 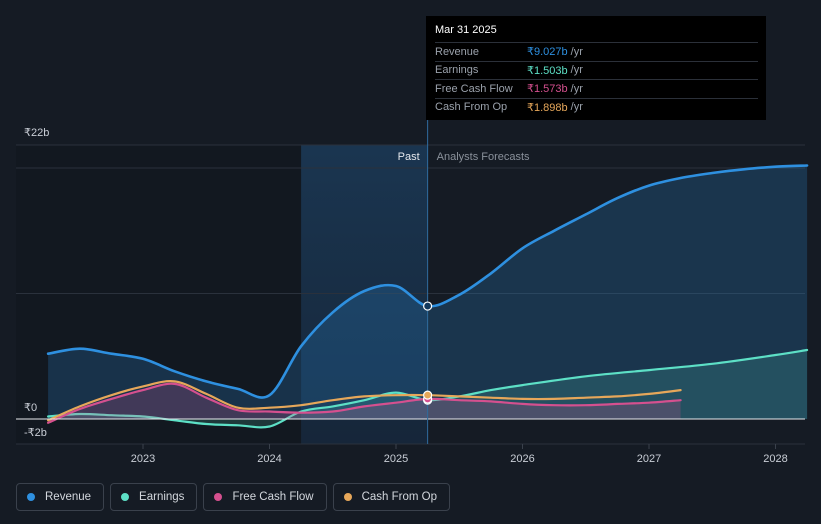 I want to click on tooltip-row-free-cash-flow: Free Cash Flow ₹1.573b /yr, so click(x=596, y=88).